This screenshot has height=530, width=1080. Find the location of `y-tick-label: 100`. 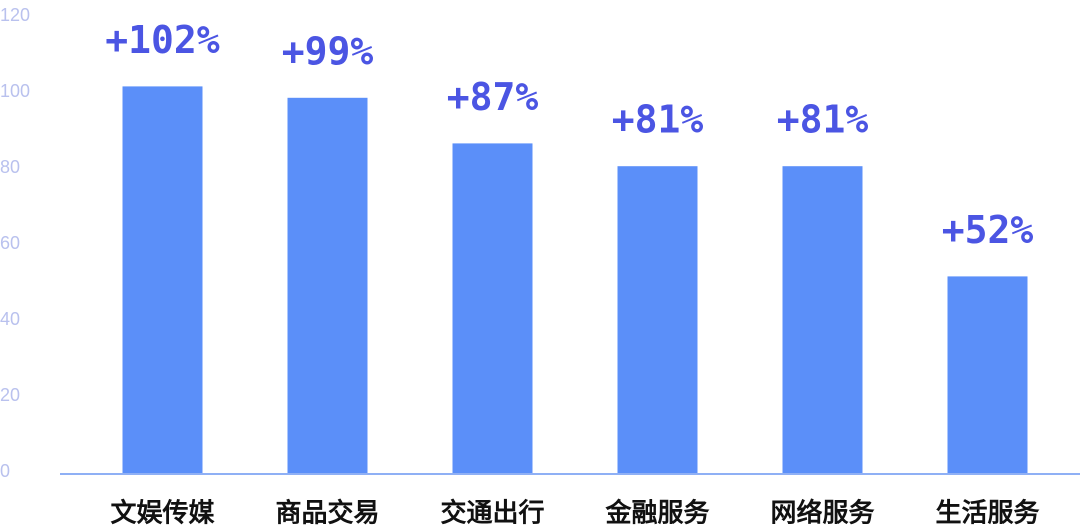

y-tick-label: 100 is located at coordinates (15, 91).